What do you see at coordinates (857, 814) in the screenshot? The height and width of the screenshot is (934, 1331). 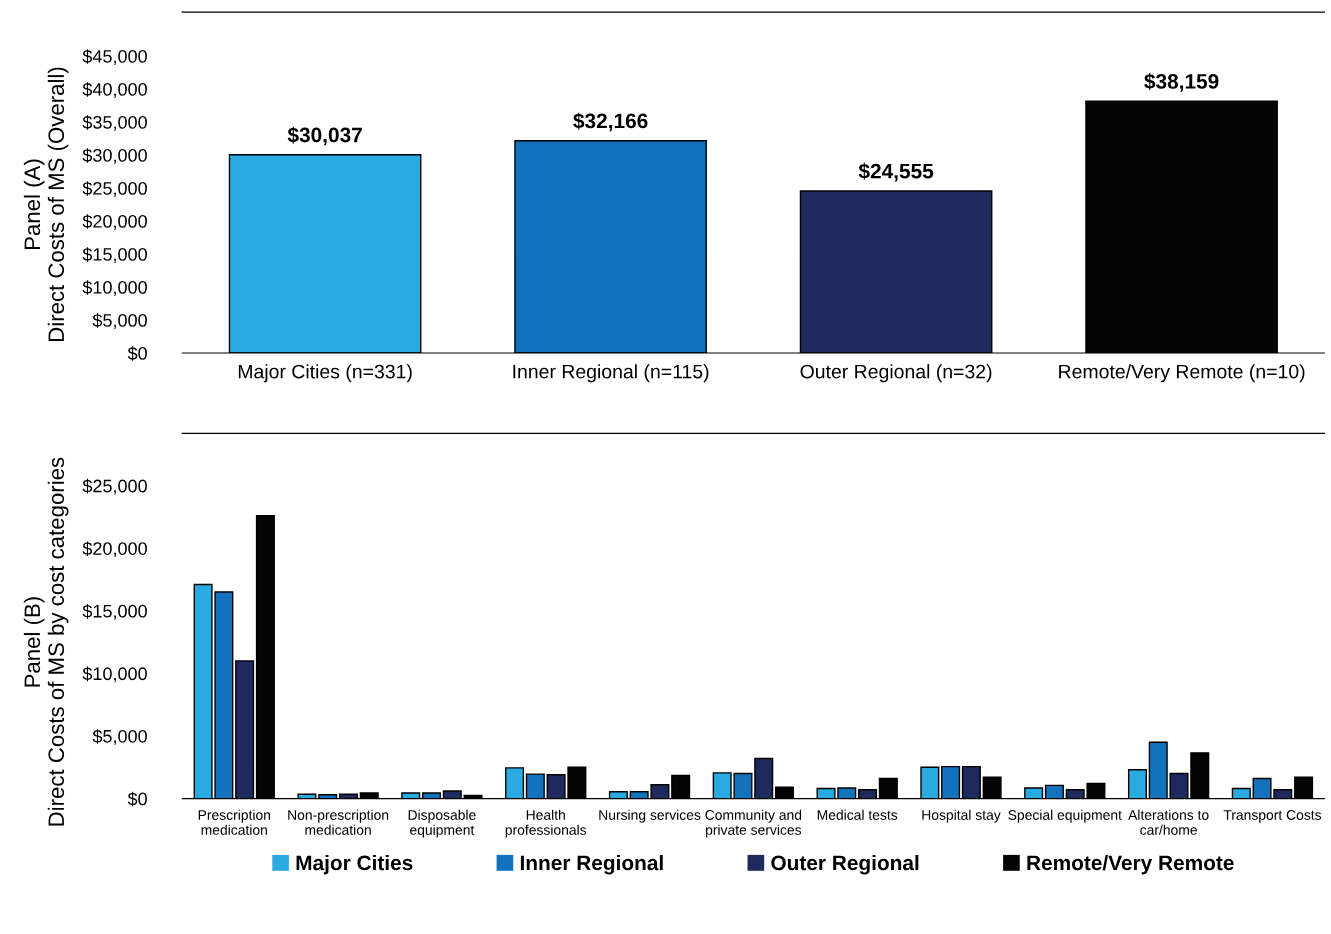 I see `x-tick-label: Medical tests` at bounding box center [857, 814].